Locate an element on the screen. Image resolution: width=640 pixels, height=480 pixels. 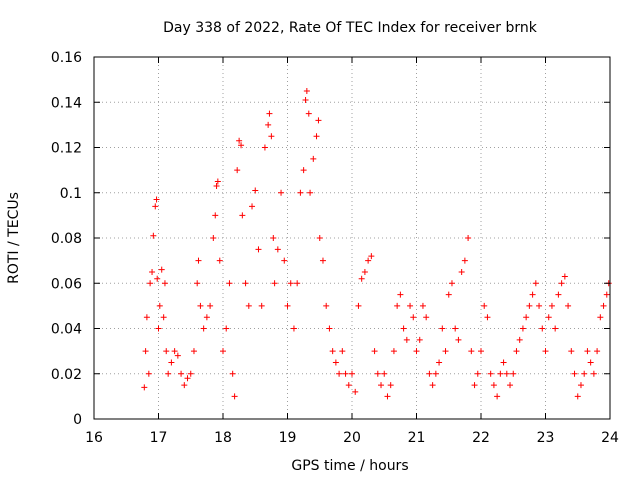
x-tick-label: 17 is located at coordinates (159, 438).